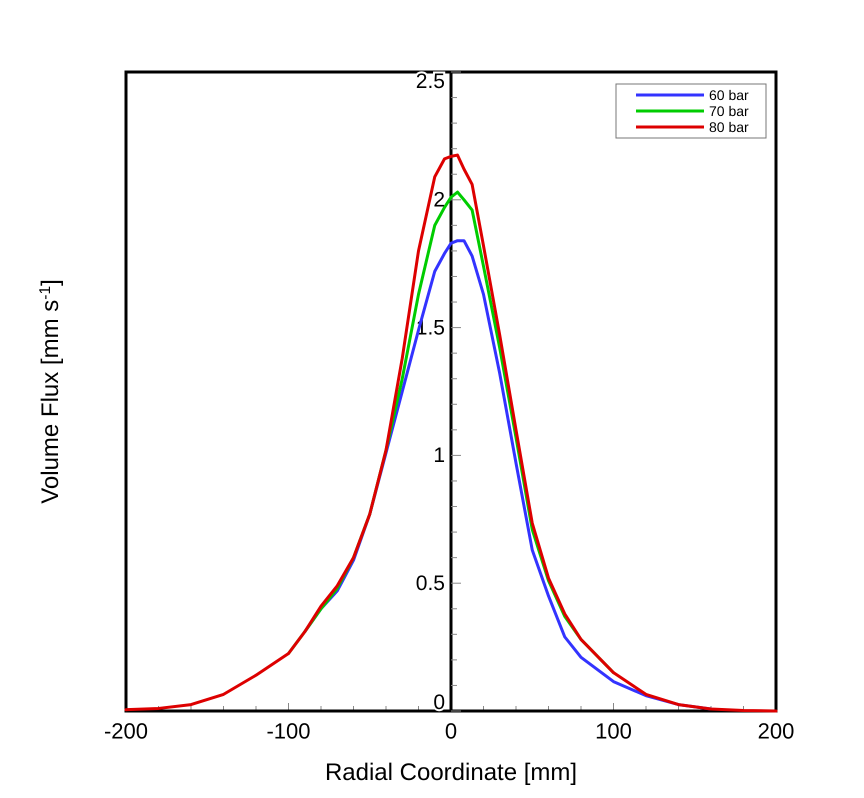 Image resolution: width=864 pixels, height=798 pixels. I want to click on y-tick-label: 0, so click(439, 702).